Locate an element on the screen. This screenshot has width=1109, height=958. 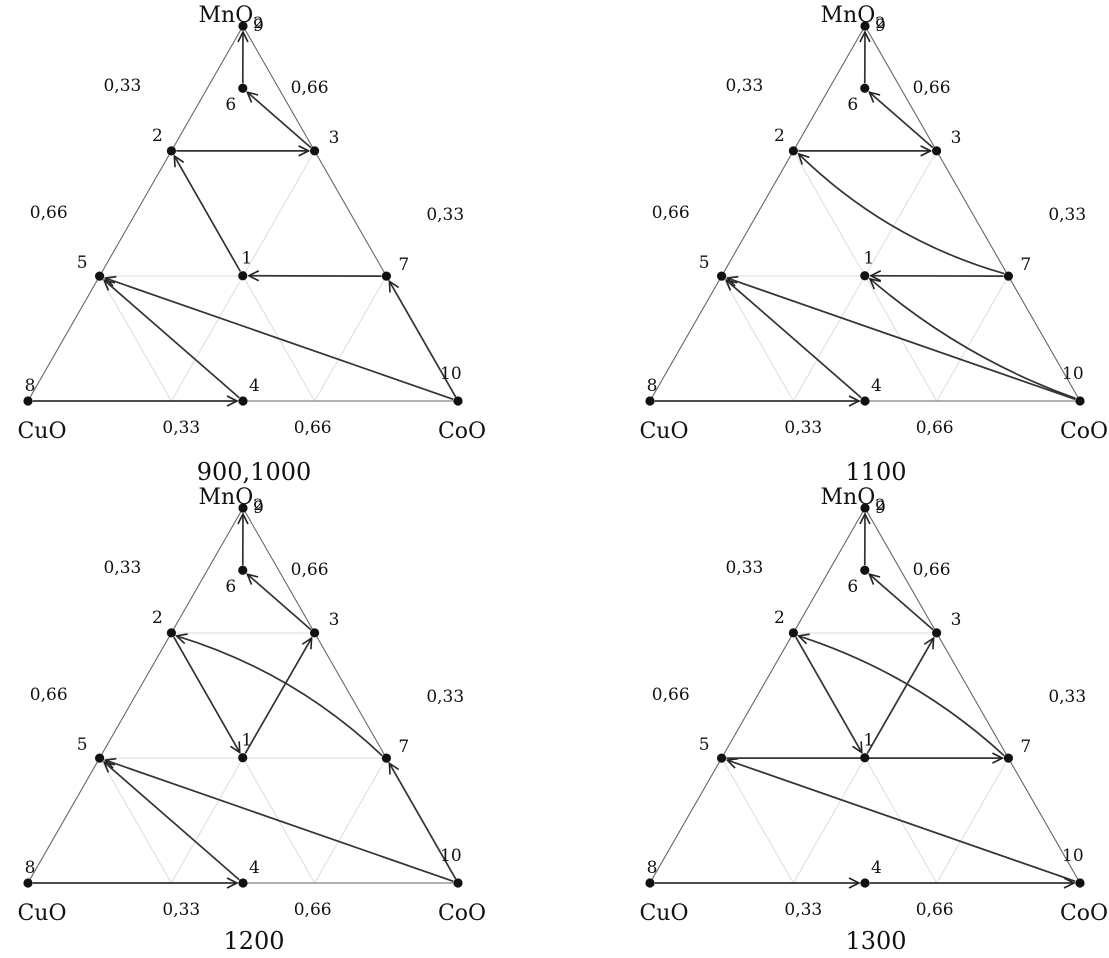
panel-caption: 1200 is located at coordinates (254, 941).